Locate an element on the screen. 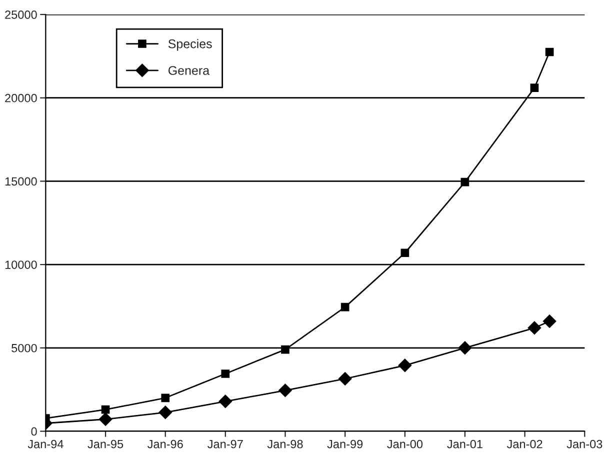  x-tick-label: Jan-03 is located at coordinates (584, 444).